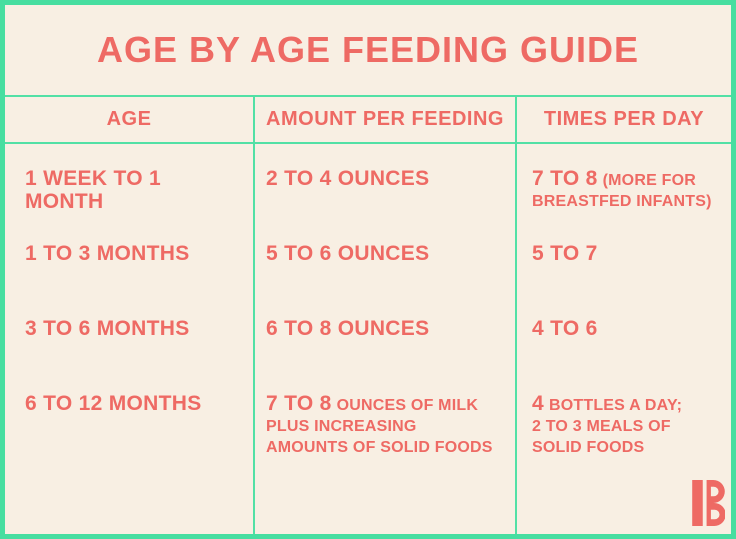 The image size is (736, 539). What do you see at coordinates (565, 178) in the screenshot?
I see `times-value: 7 TO 8` at bounding box center [565, 178].